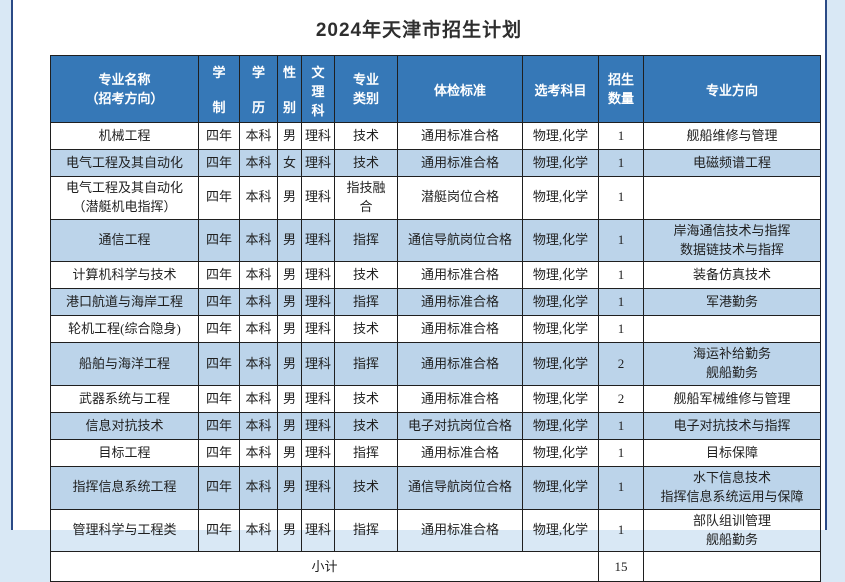 The height and width of the screenshot is (582, 845). I want to click on cell-major: 港口航道与海岸工程, so click(124, 302).